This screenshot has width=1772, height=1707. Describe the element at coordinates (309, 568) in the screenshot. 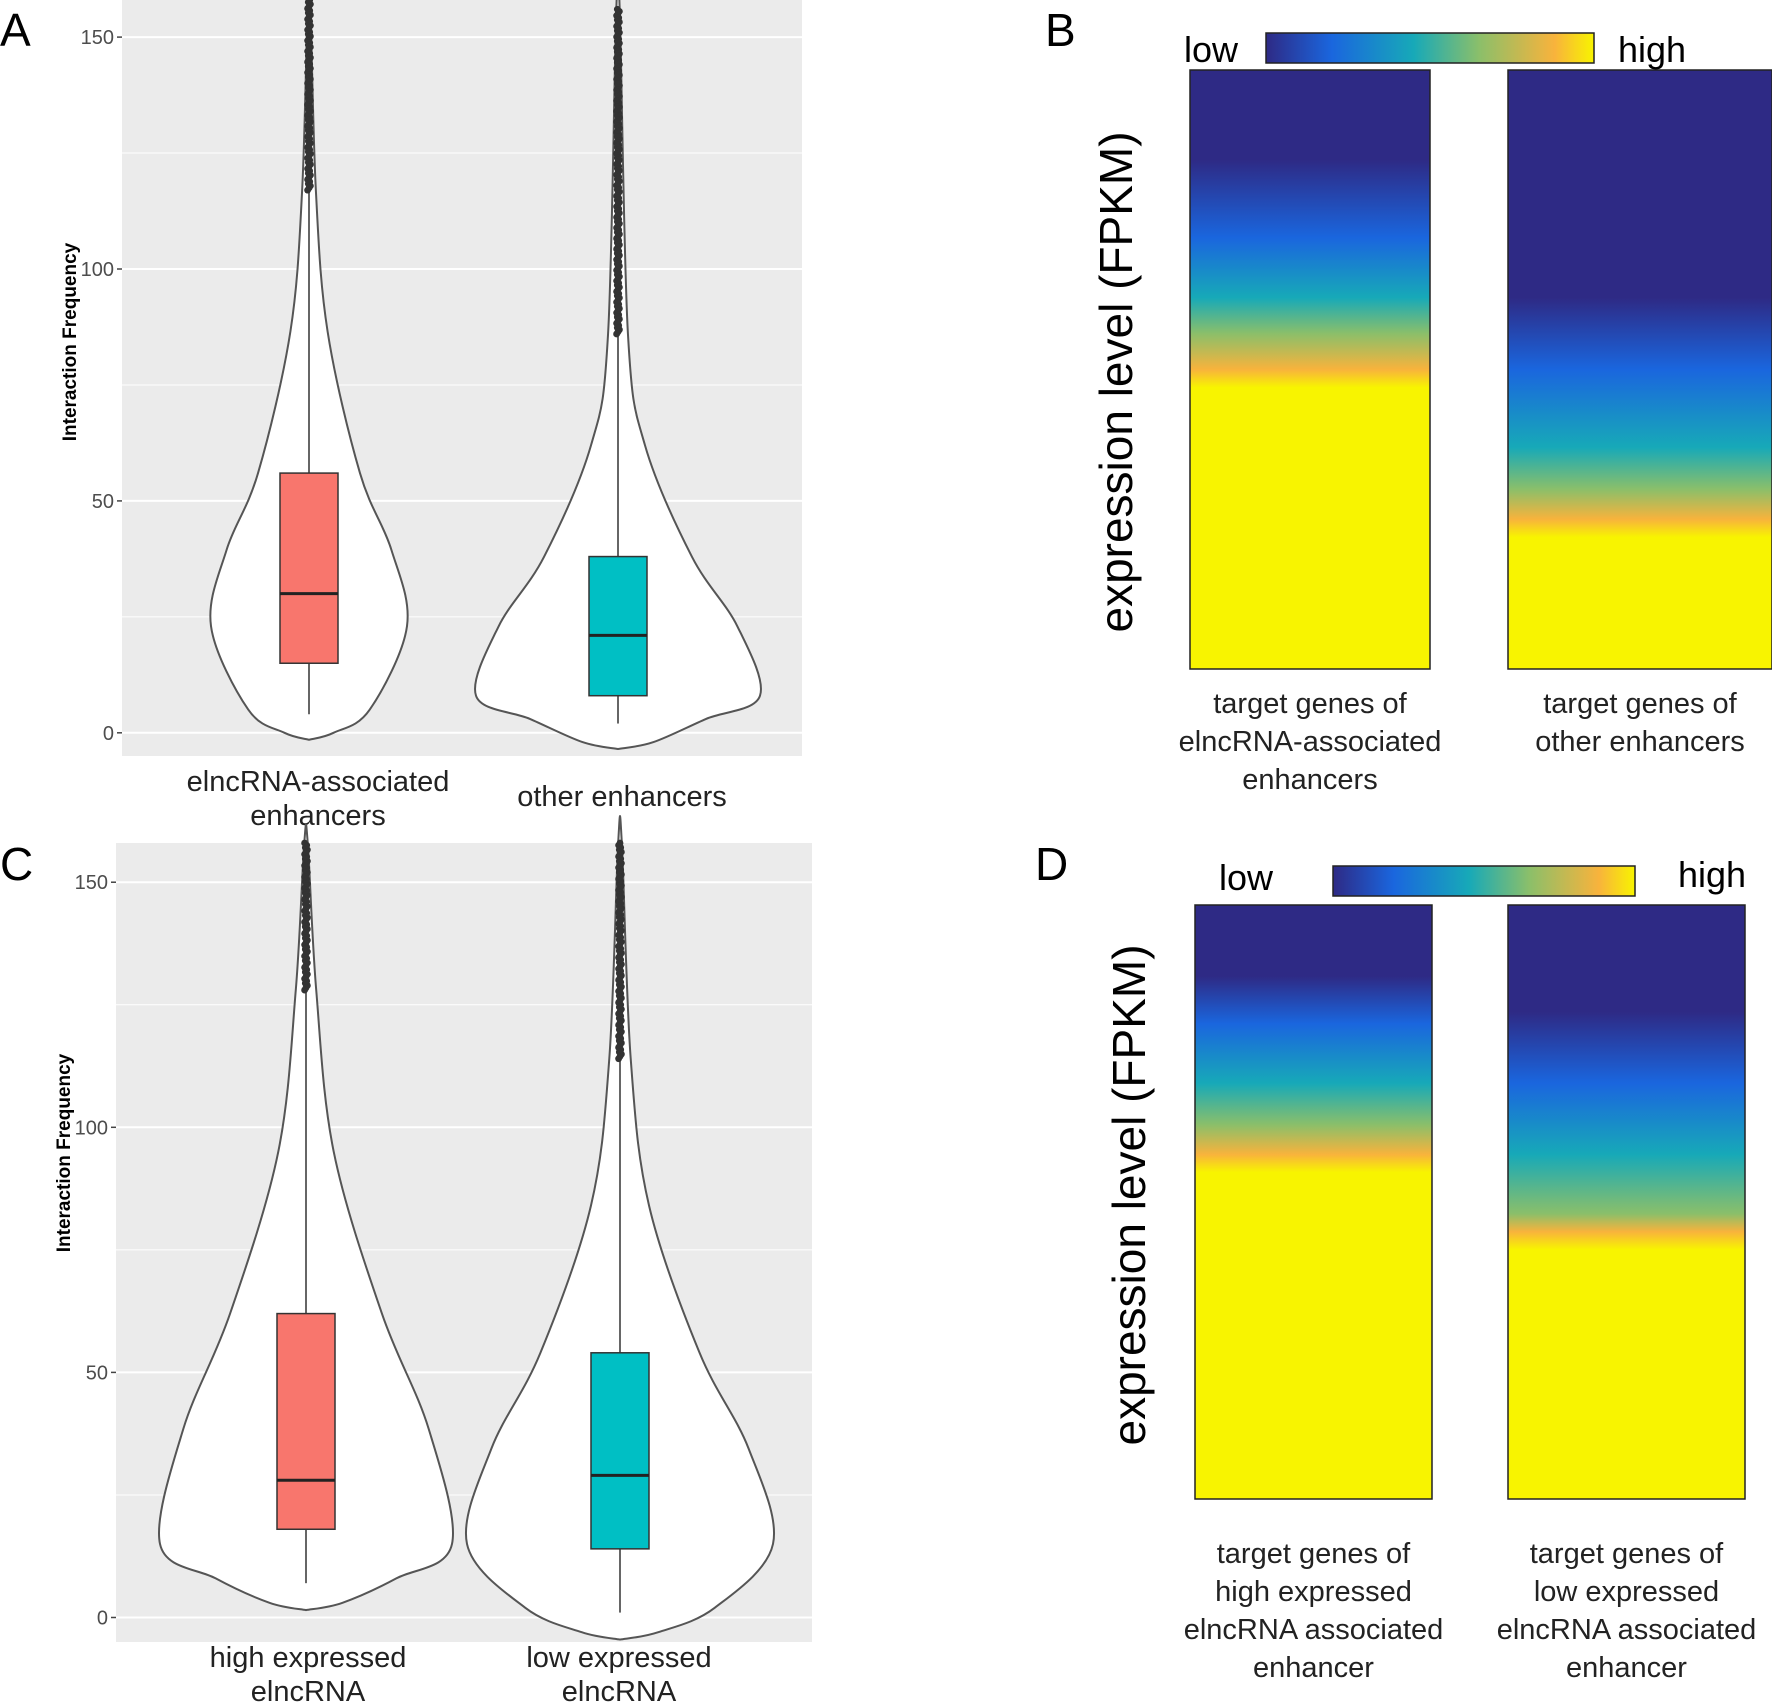

I see `panel-a-elncrna-associated-enhancers-box` at that location.